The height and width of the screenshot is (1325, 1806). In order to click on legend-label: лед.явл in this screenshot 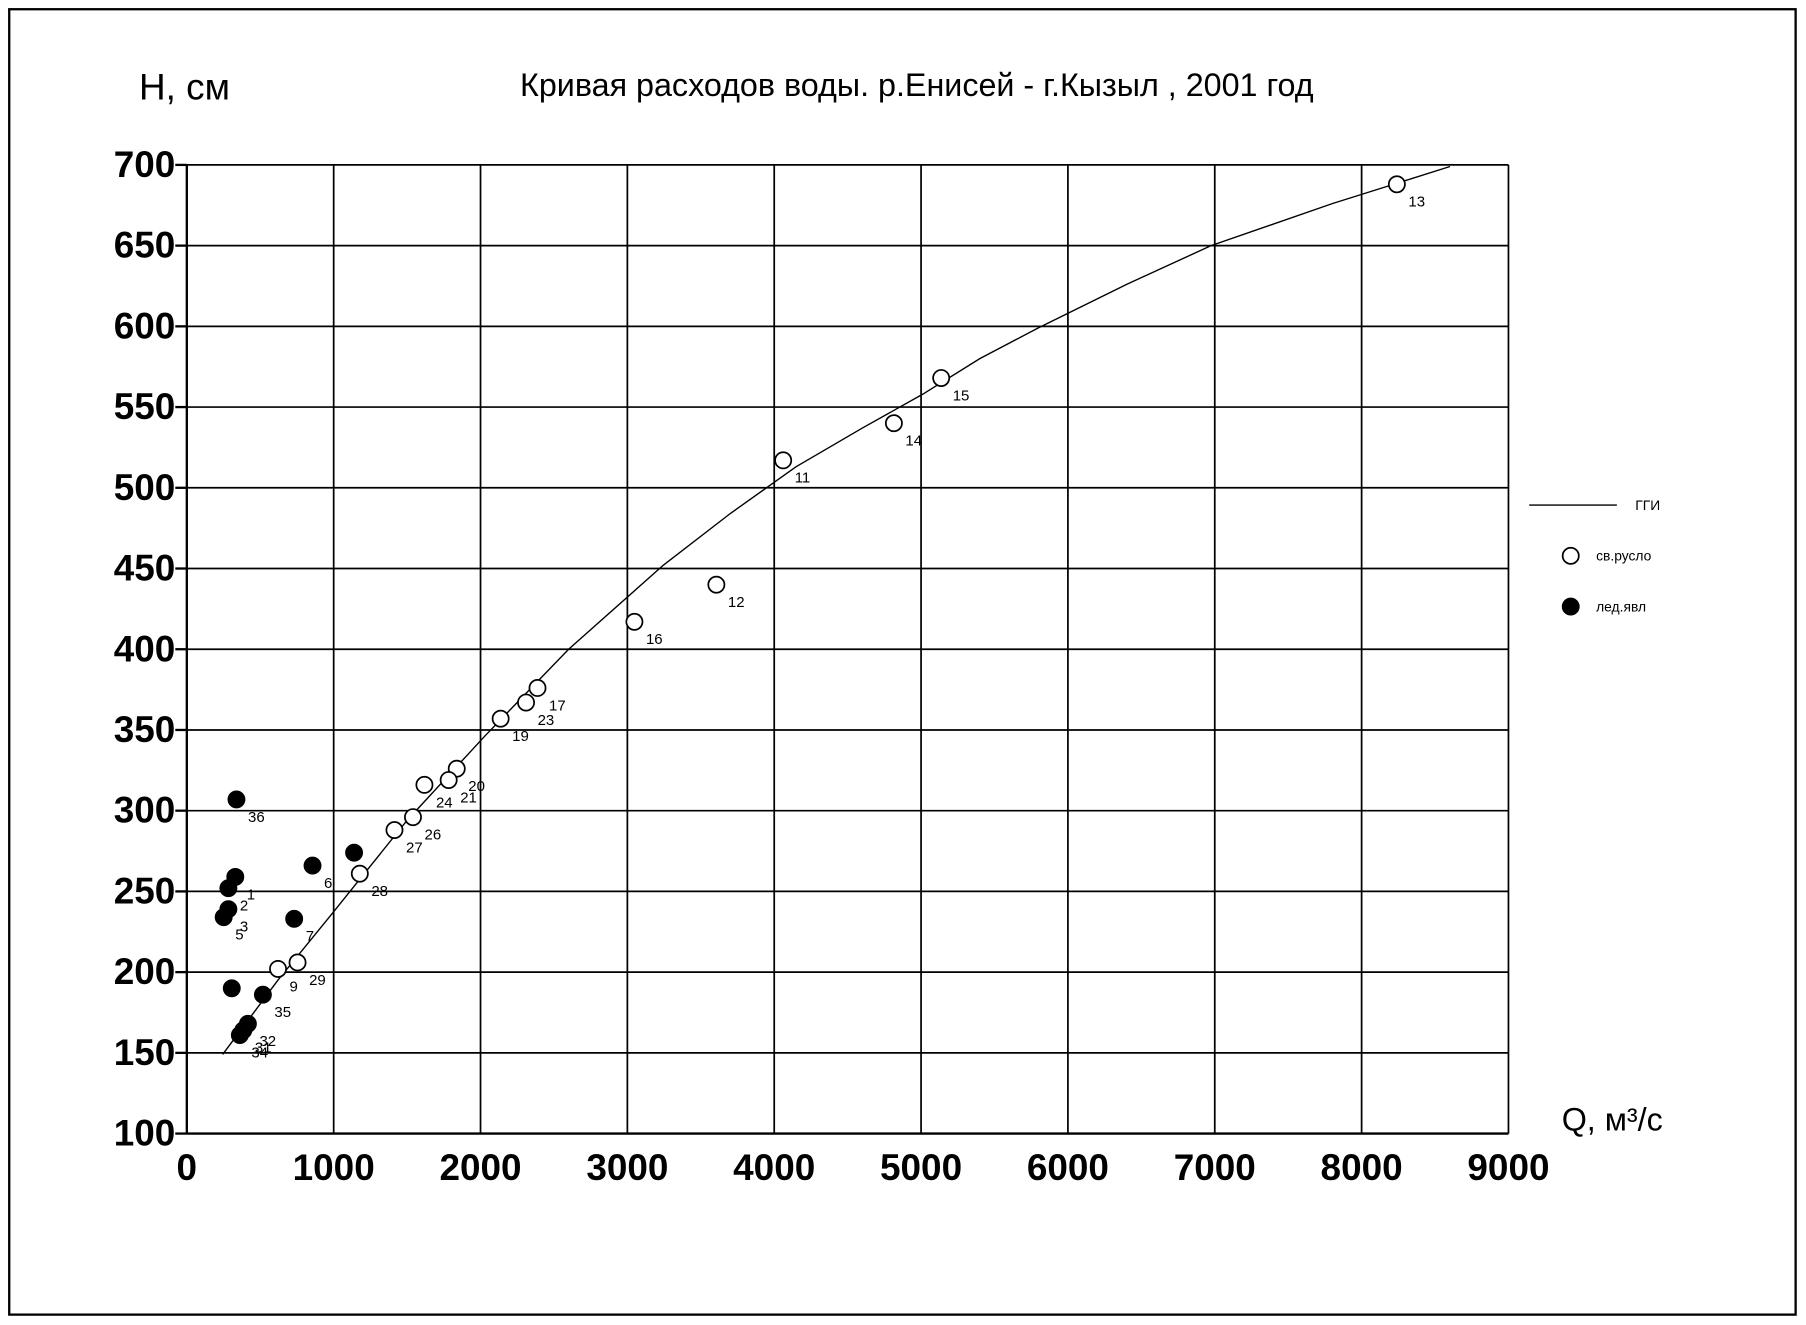, I will do `click(1621, 606)`.